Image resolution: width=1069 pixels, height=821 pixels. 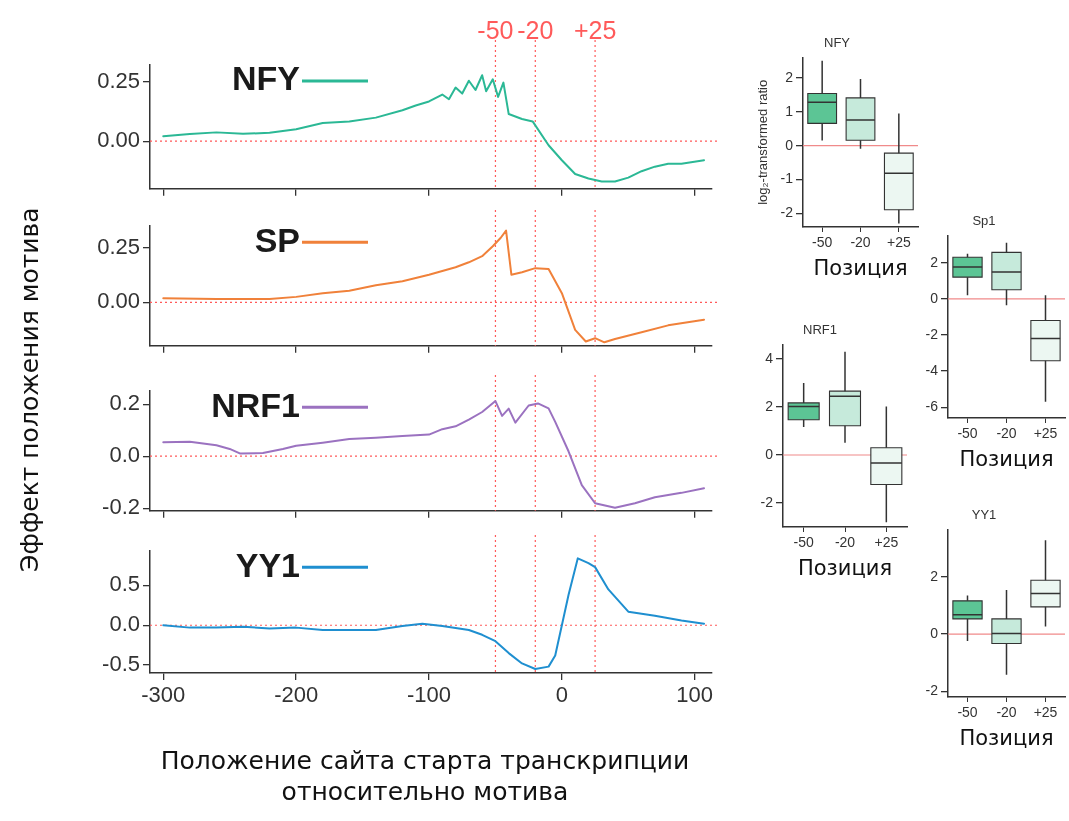 What do you see at coordinates (984, 515) in the screenshot?
I see `chart-title: YY1` at bounding box center [984, 515].